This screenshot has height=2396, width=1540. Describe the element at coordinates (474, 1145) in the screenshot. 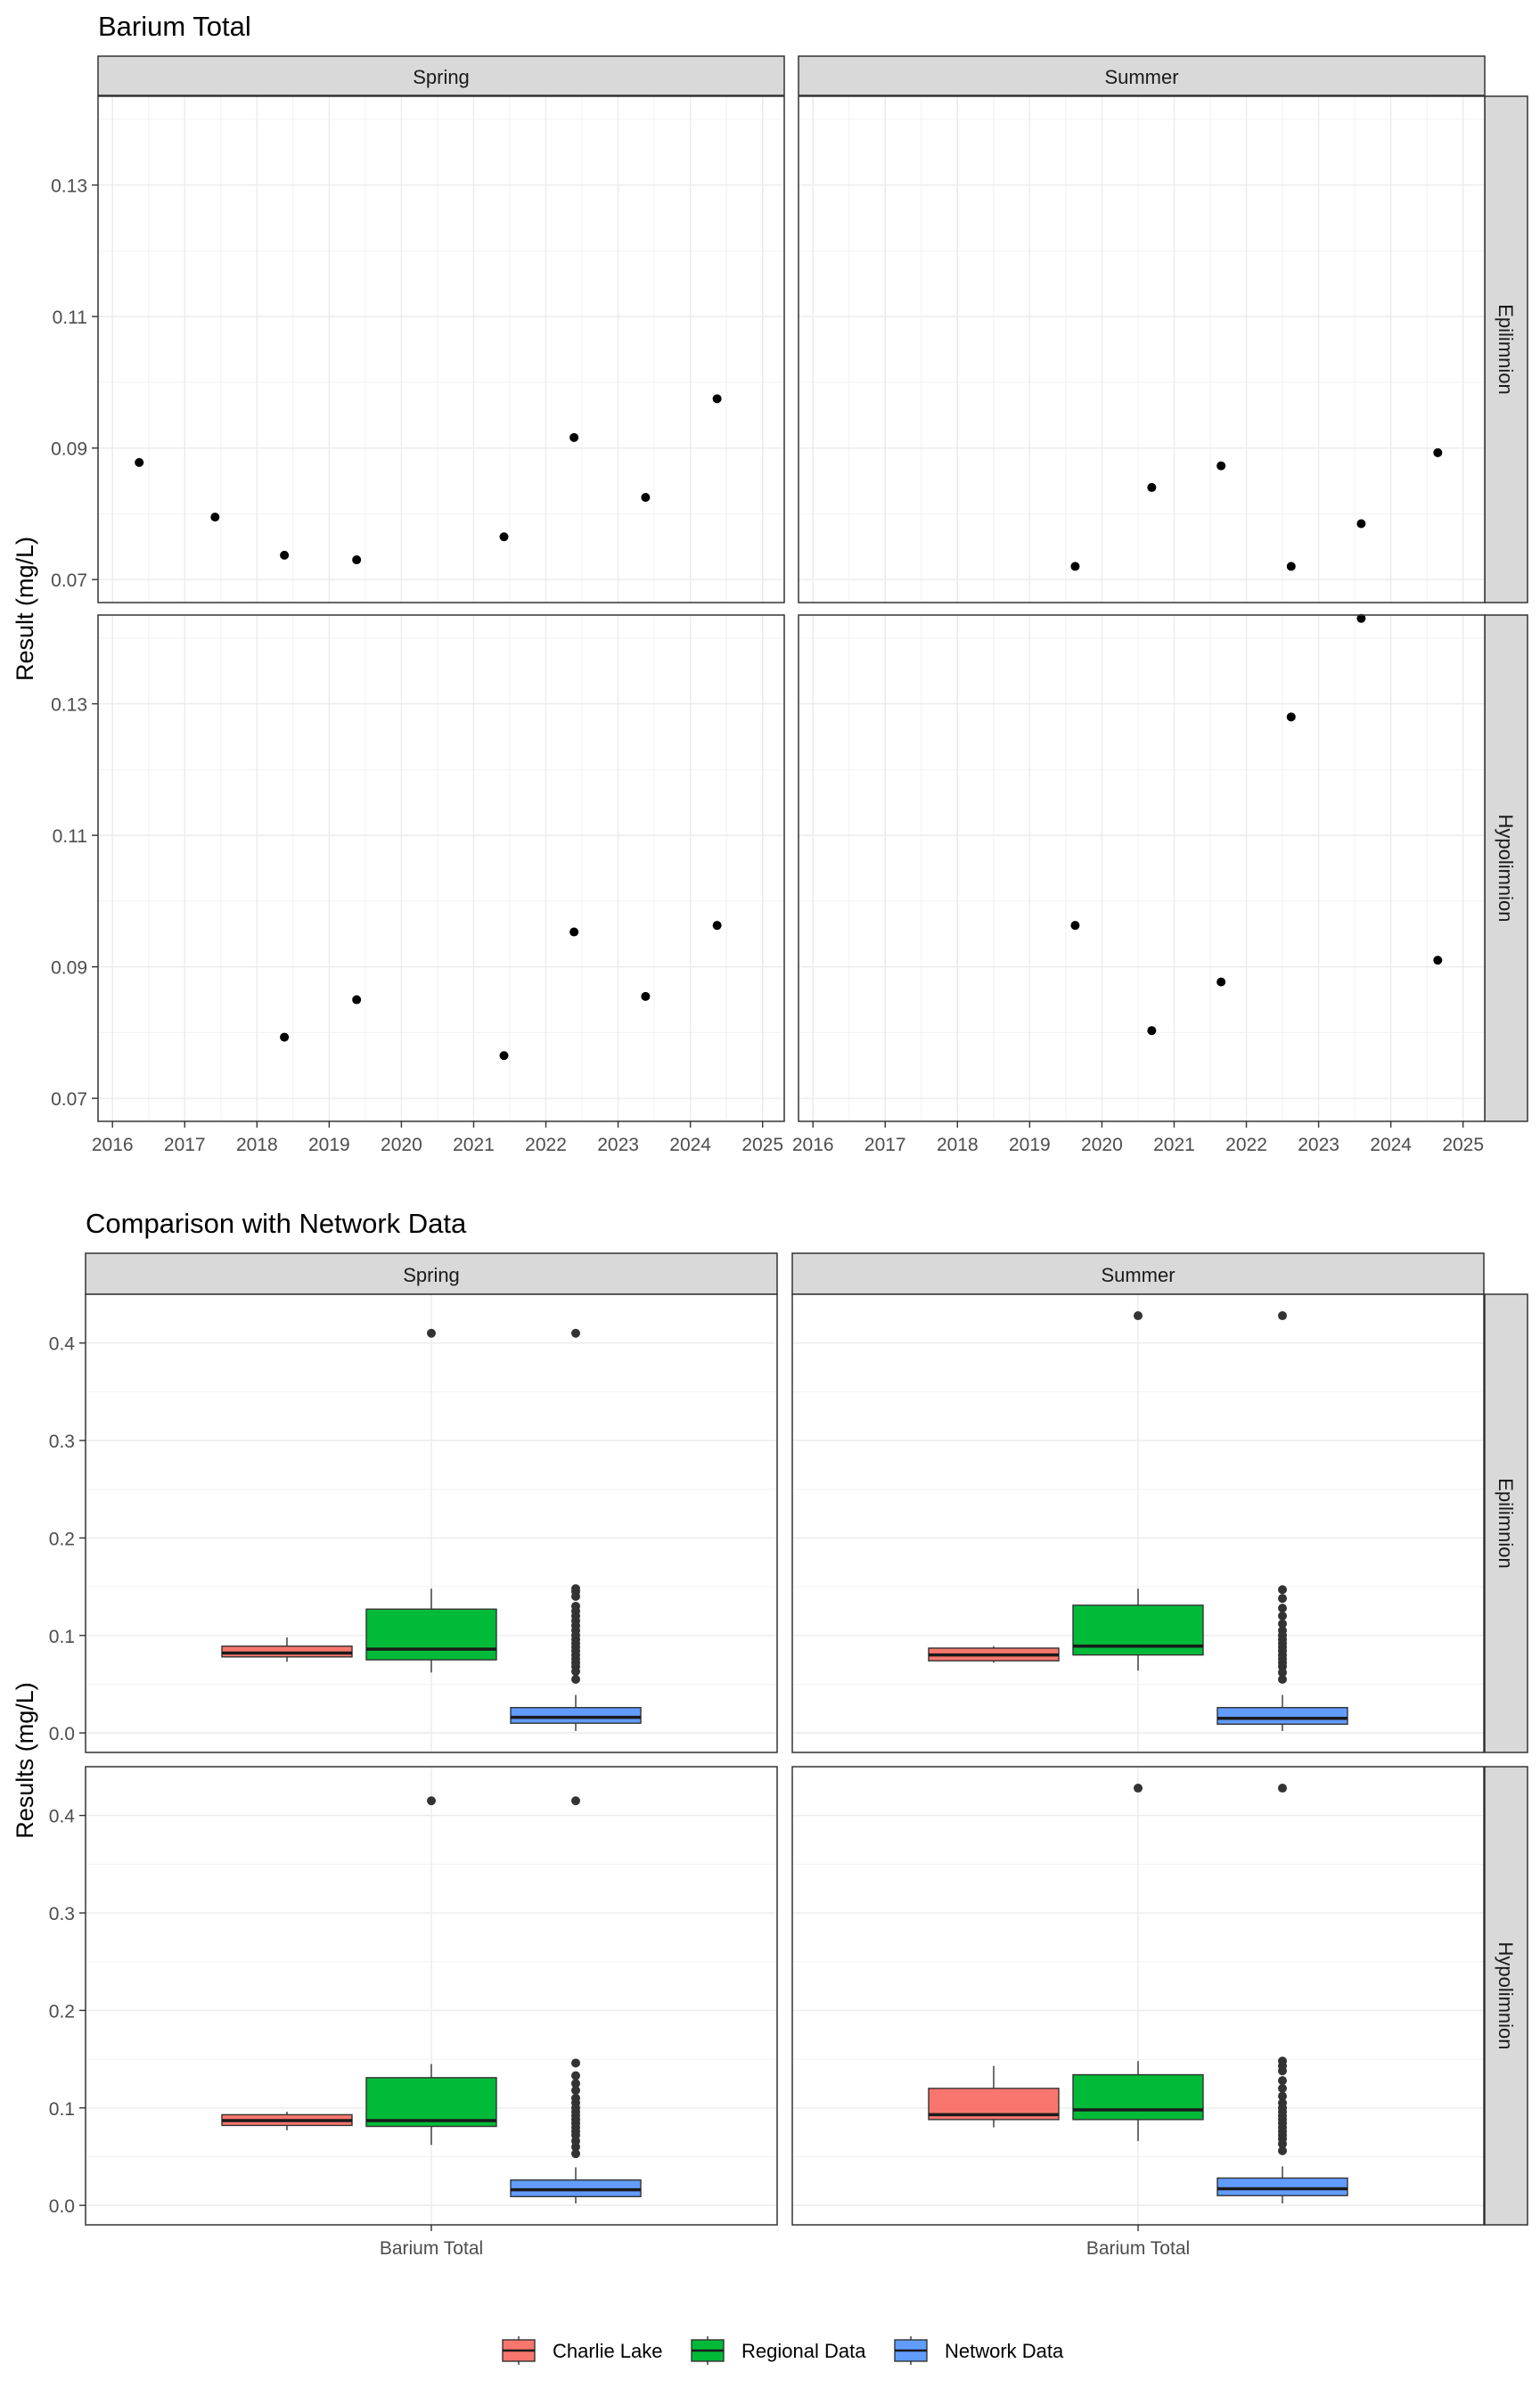

I see `x-tick-label: 2021` at that location.